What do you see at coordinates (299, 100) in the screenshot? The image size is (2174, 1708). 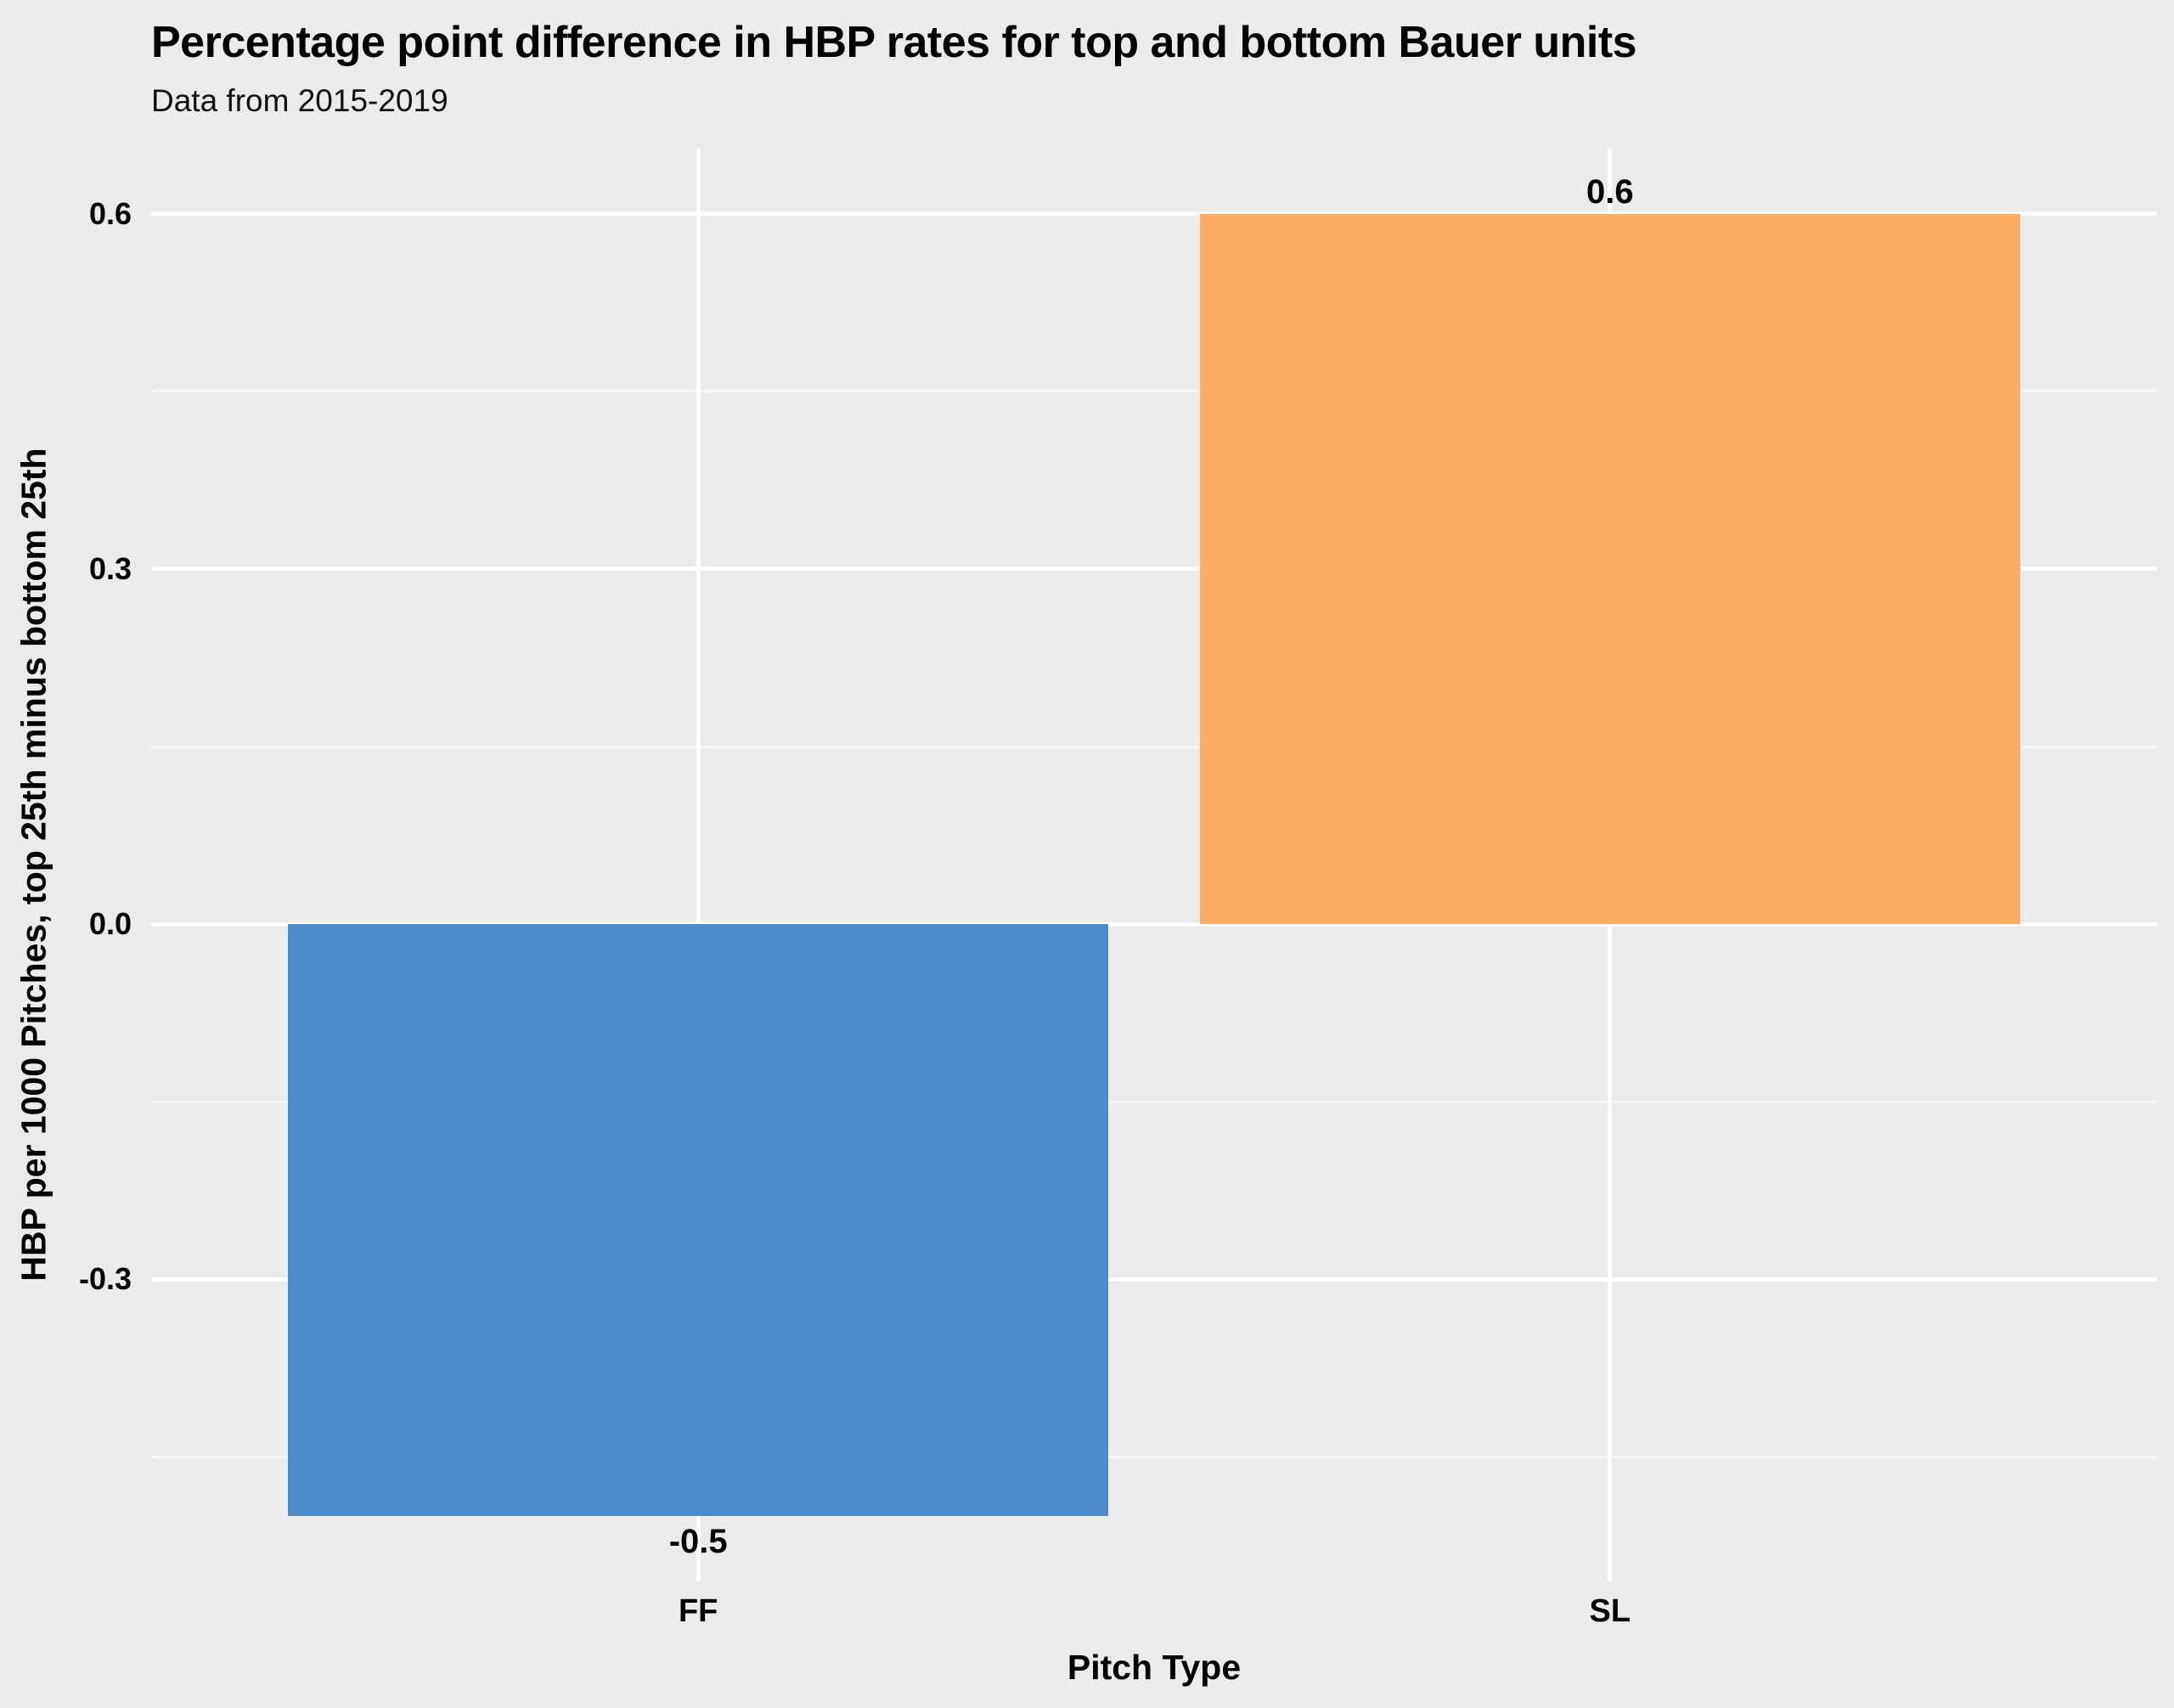 I see `chart-subtitle: Data from 2015-2019` at bounding box center [299, 100].